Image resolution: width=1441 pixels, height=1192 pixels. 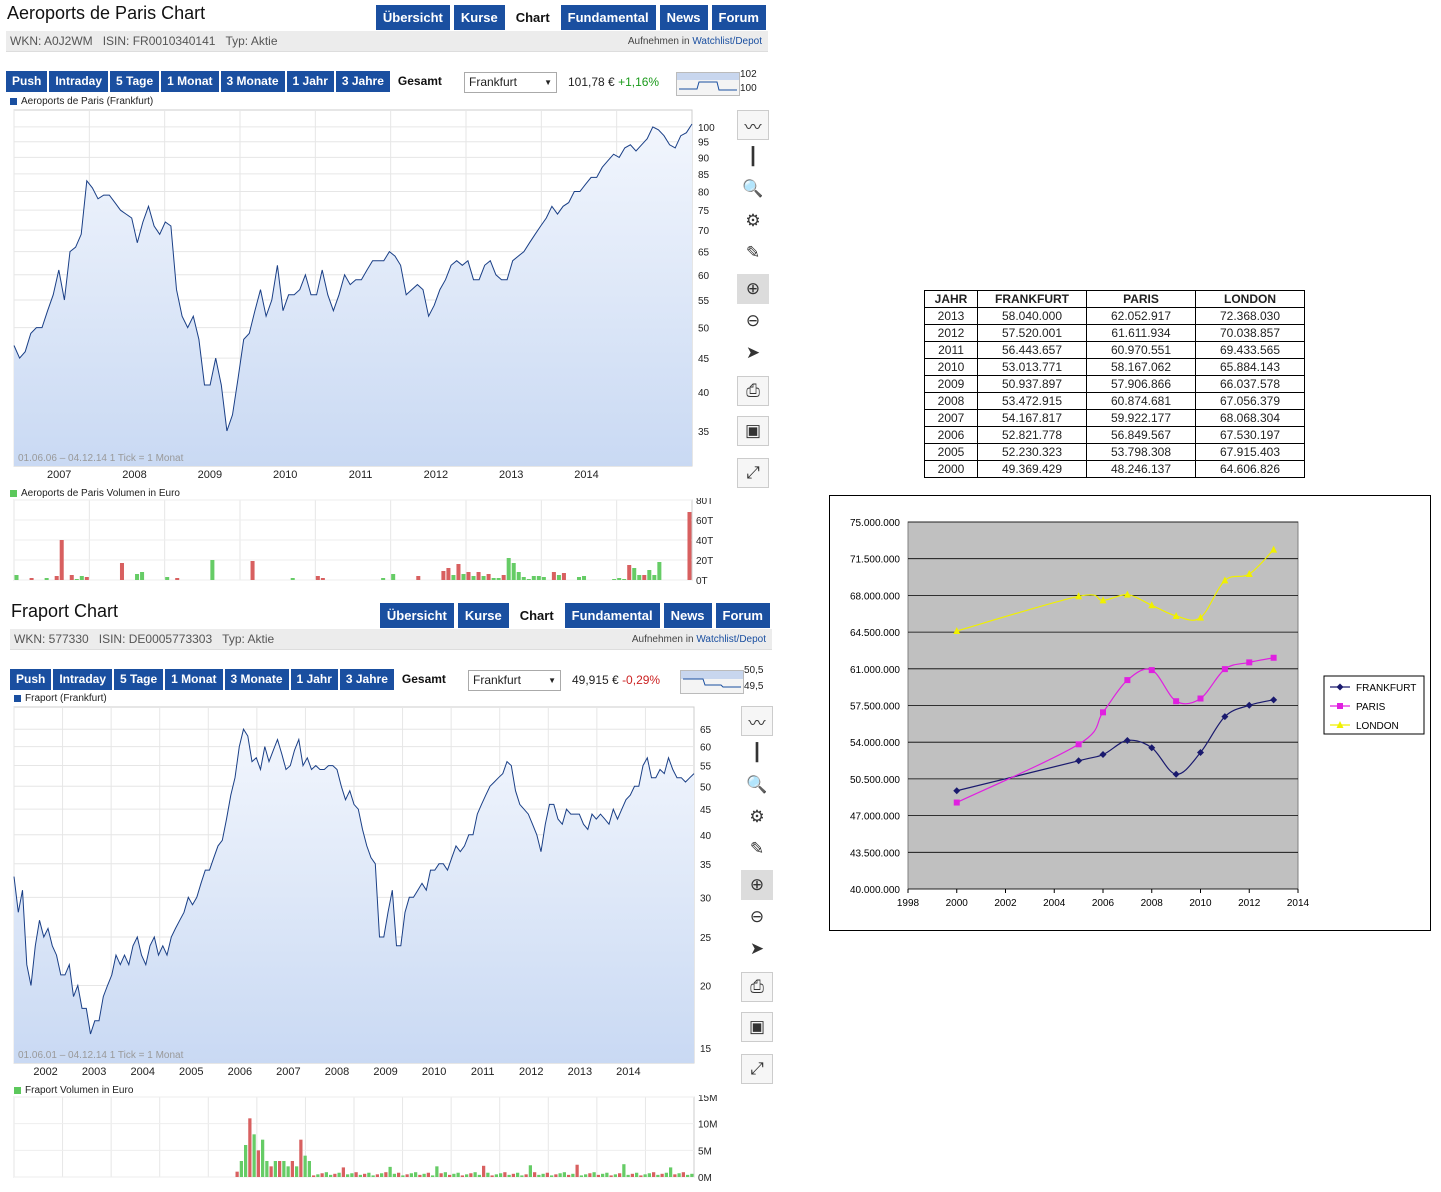 I want to click on table-cell: 66.037.578, so click(x=1250, y=384).